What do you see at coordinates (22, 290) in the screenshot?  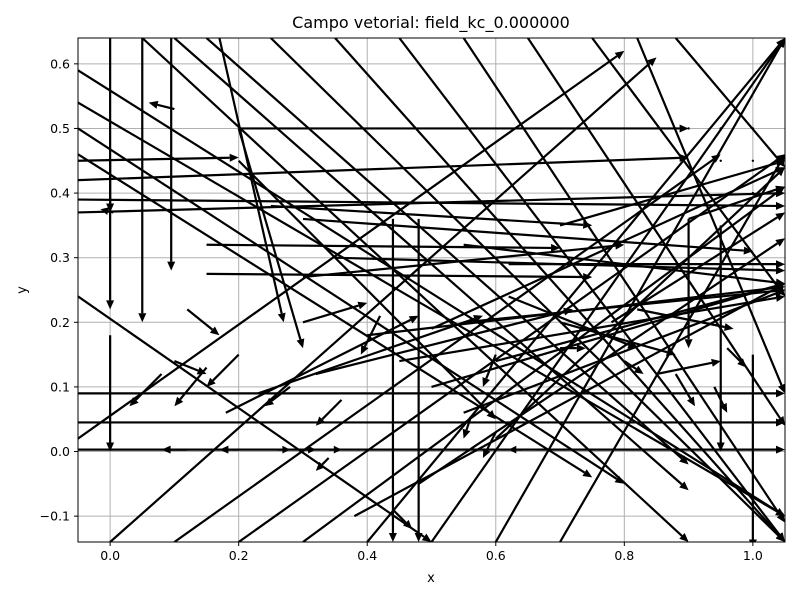 I see `y-axis-label: y` at bounding box center [22, 290].